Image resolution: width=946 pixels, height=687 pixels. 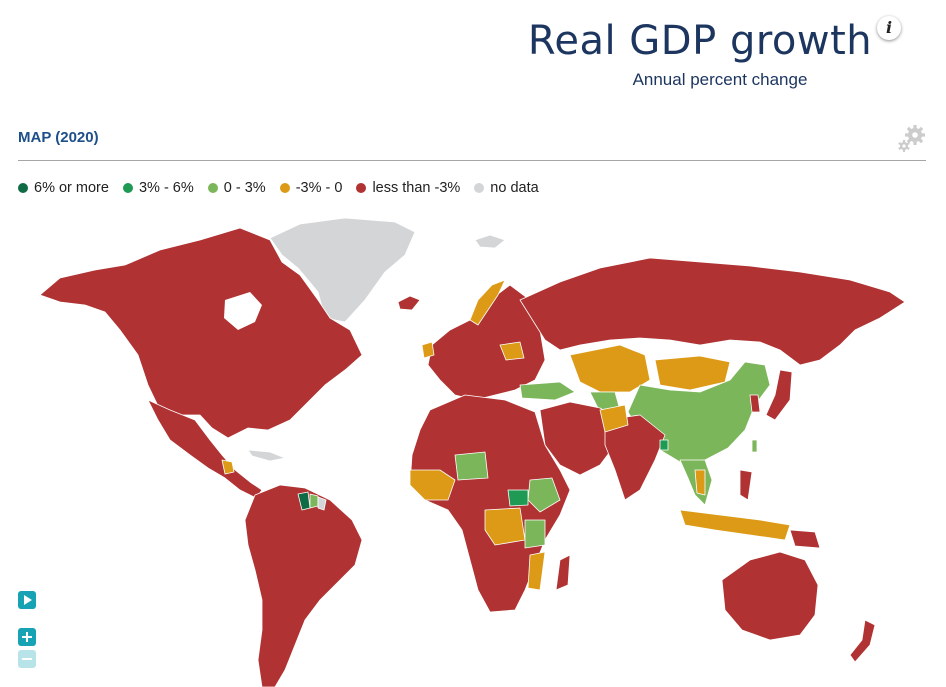 What do you see at coordinates (166, 188) in the screenshot?
I see `legend-label: 3% - 6%` at bounding box center [166, 188].